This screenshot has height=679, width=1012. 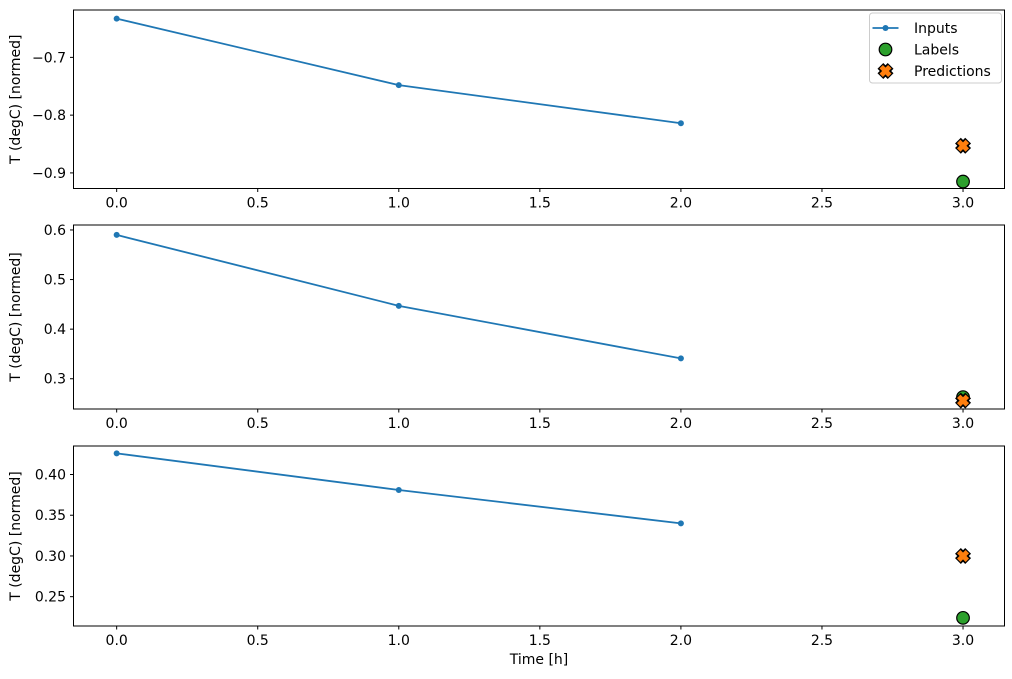 I want to click on legend-labels-circle-icon, so click(x=885, y=49).